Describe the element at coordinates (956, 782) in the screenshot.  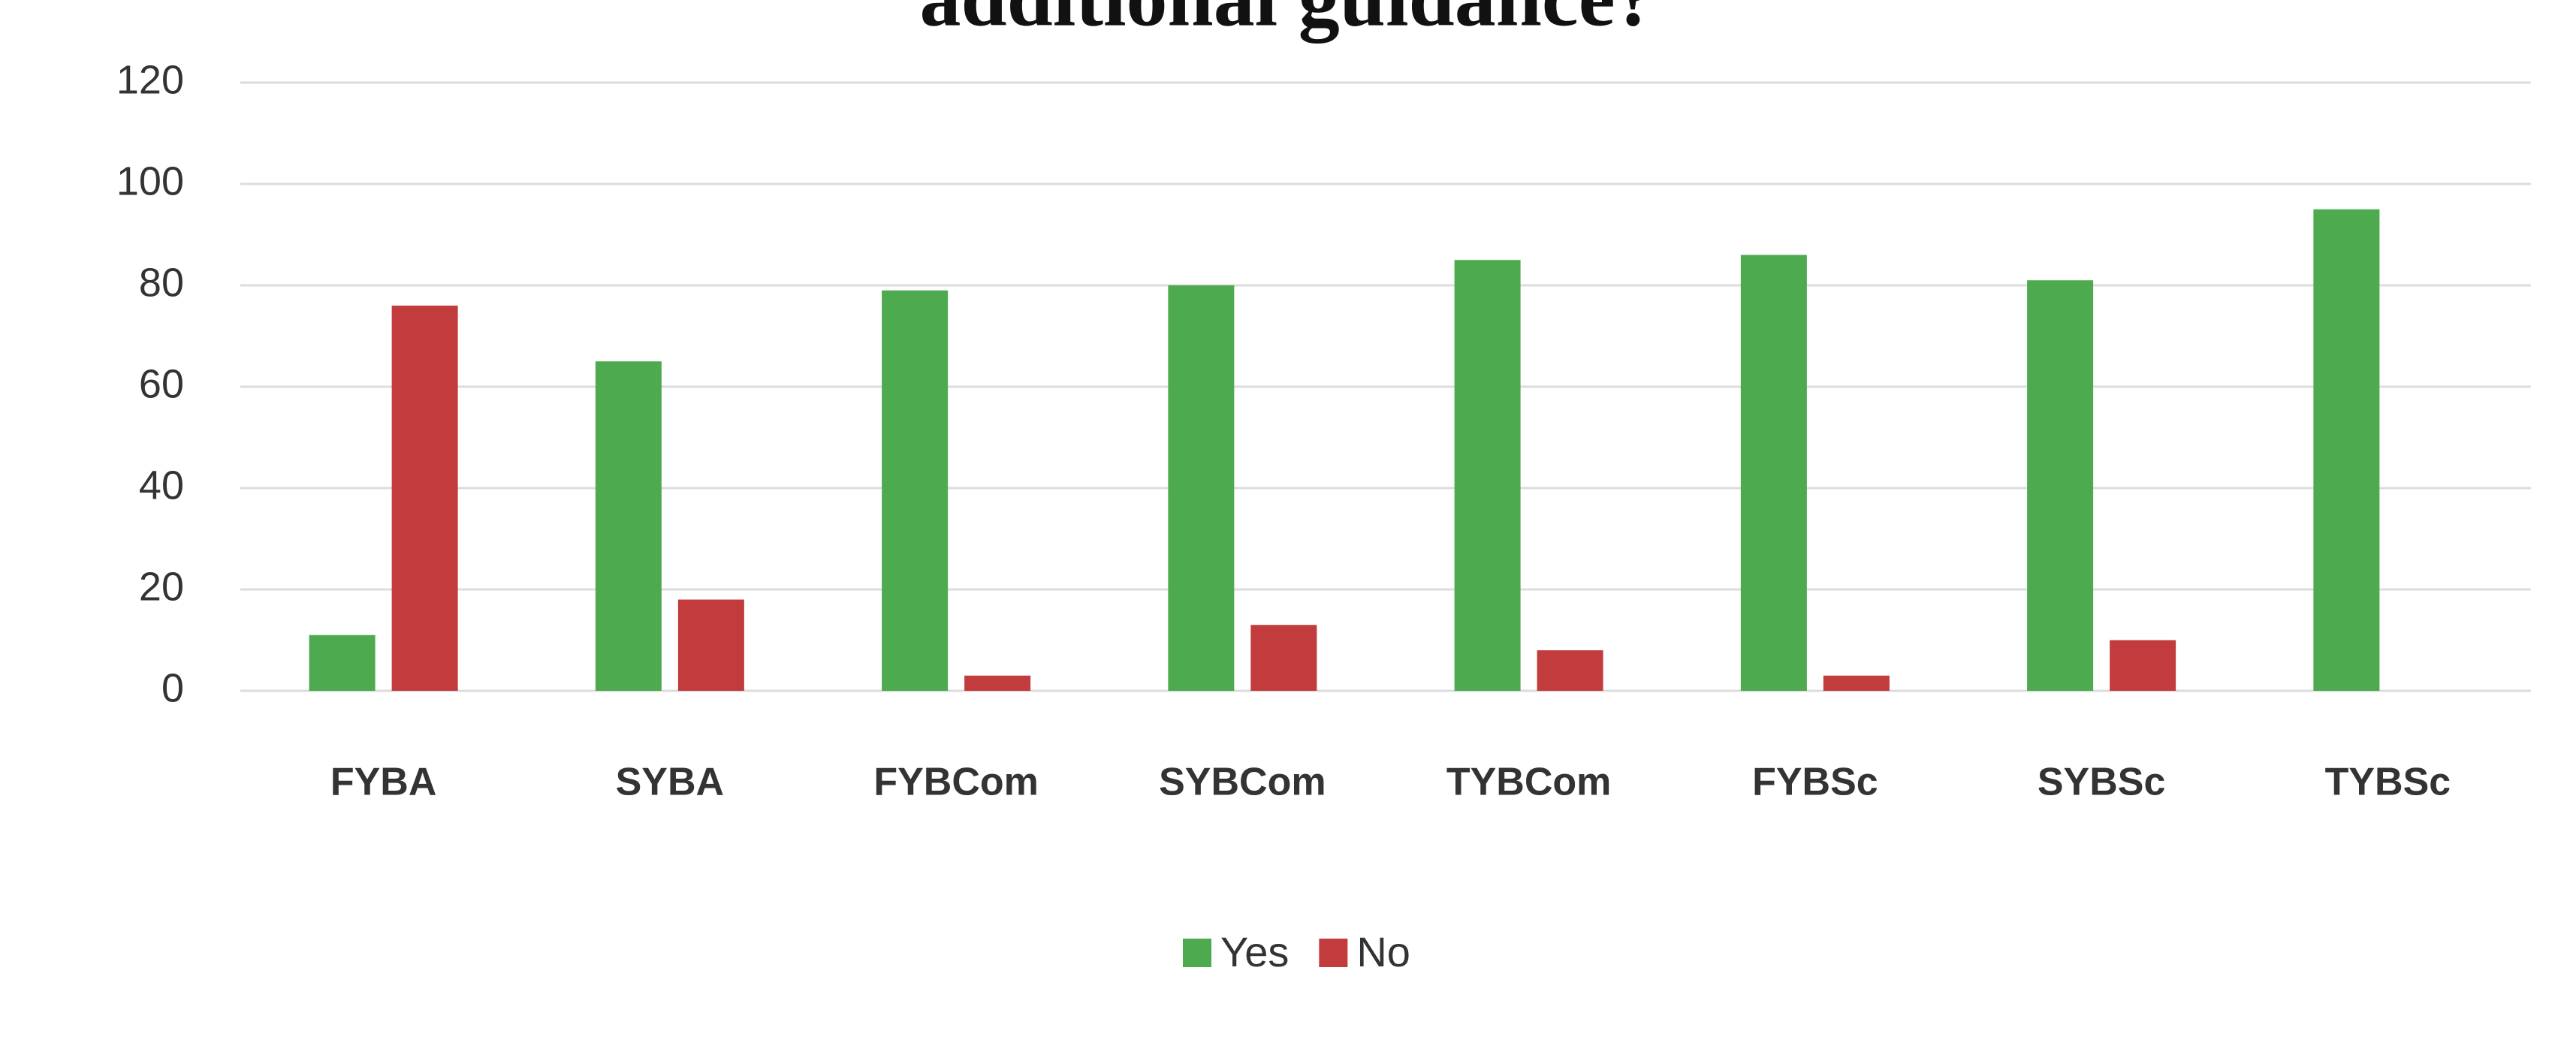
I see `x-tick-label: FYBCom` at that location.